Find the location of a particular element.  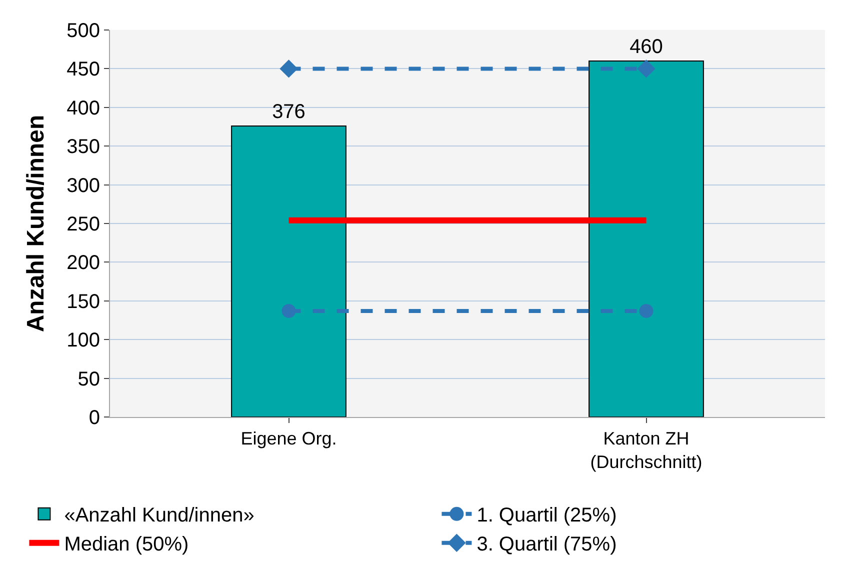

y-tick-label: 200 is located at coordinates (83, 263).